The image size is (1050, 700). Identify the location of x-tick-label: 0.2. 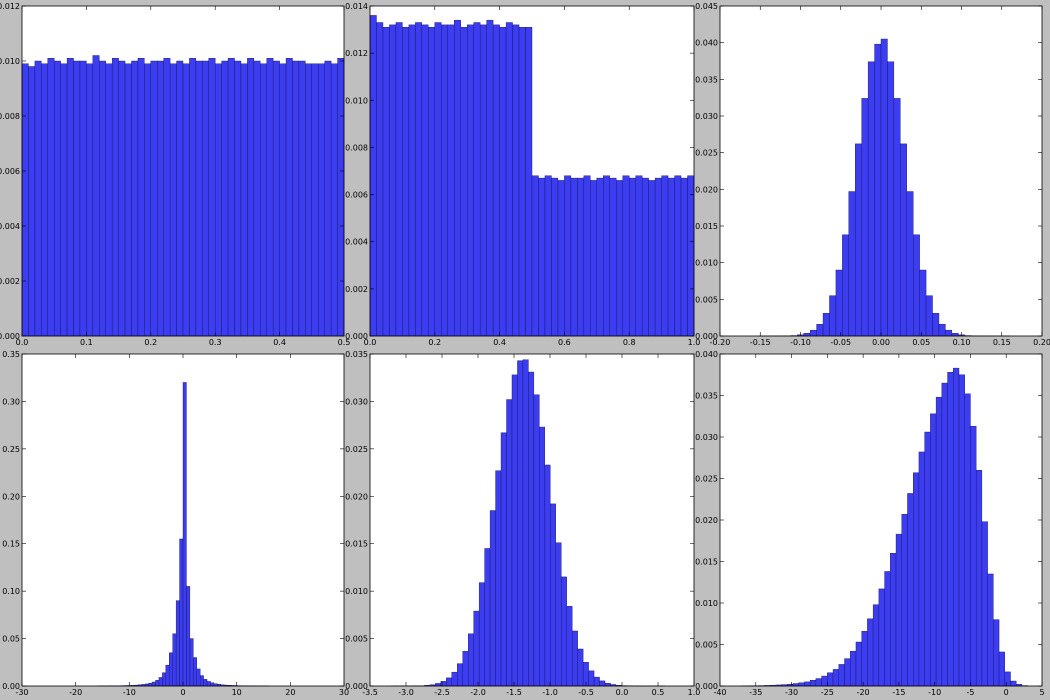
(150, 342).